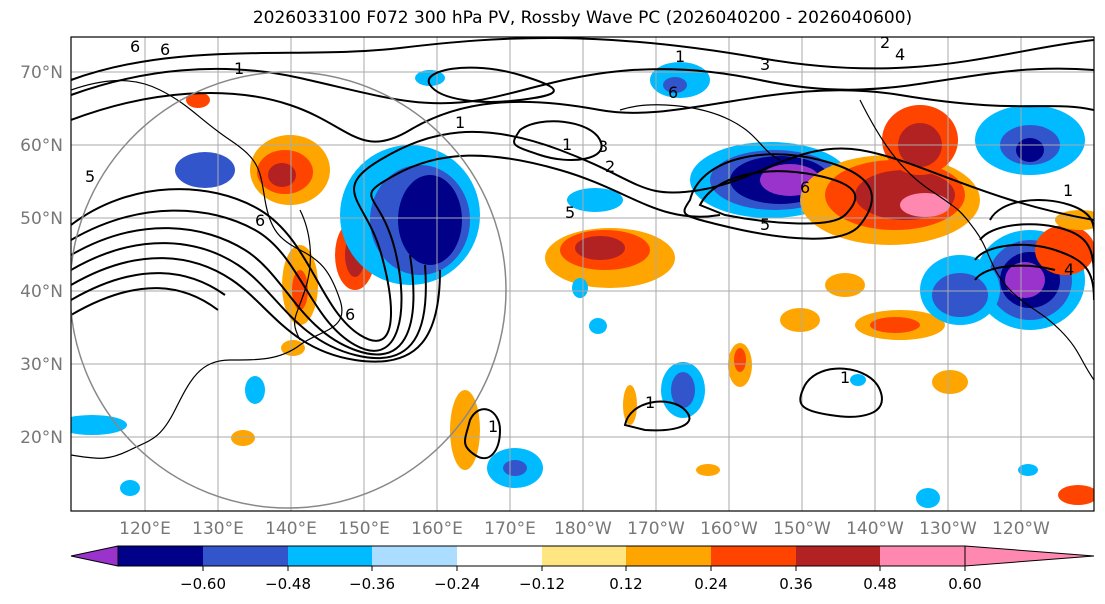 The image size is (1105, 604). What do you see at coordinates (203, 584) in the screenshot?
I see `colorbar-tick-label: −0.60` at bounding box center [203, 584].